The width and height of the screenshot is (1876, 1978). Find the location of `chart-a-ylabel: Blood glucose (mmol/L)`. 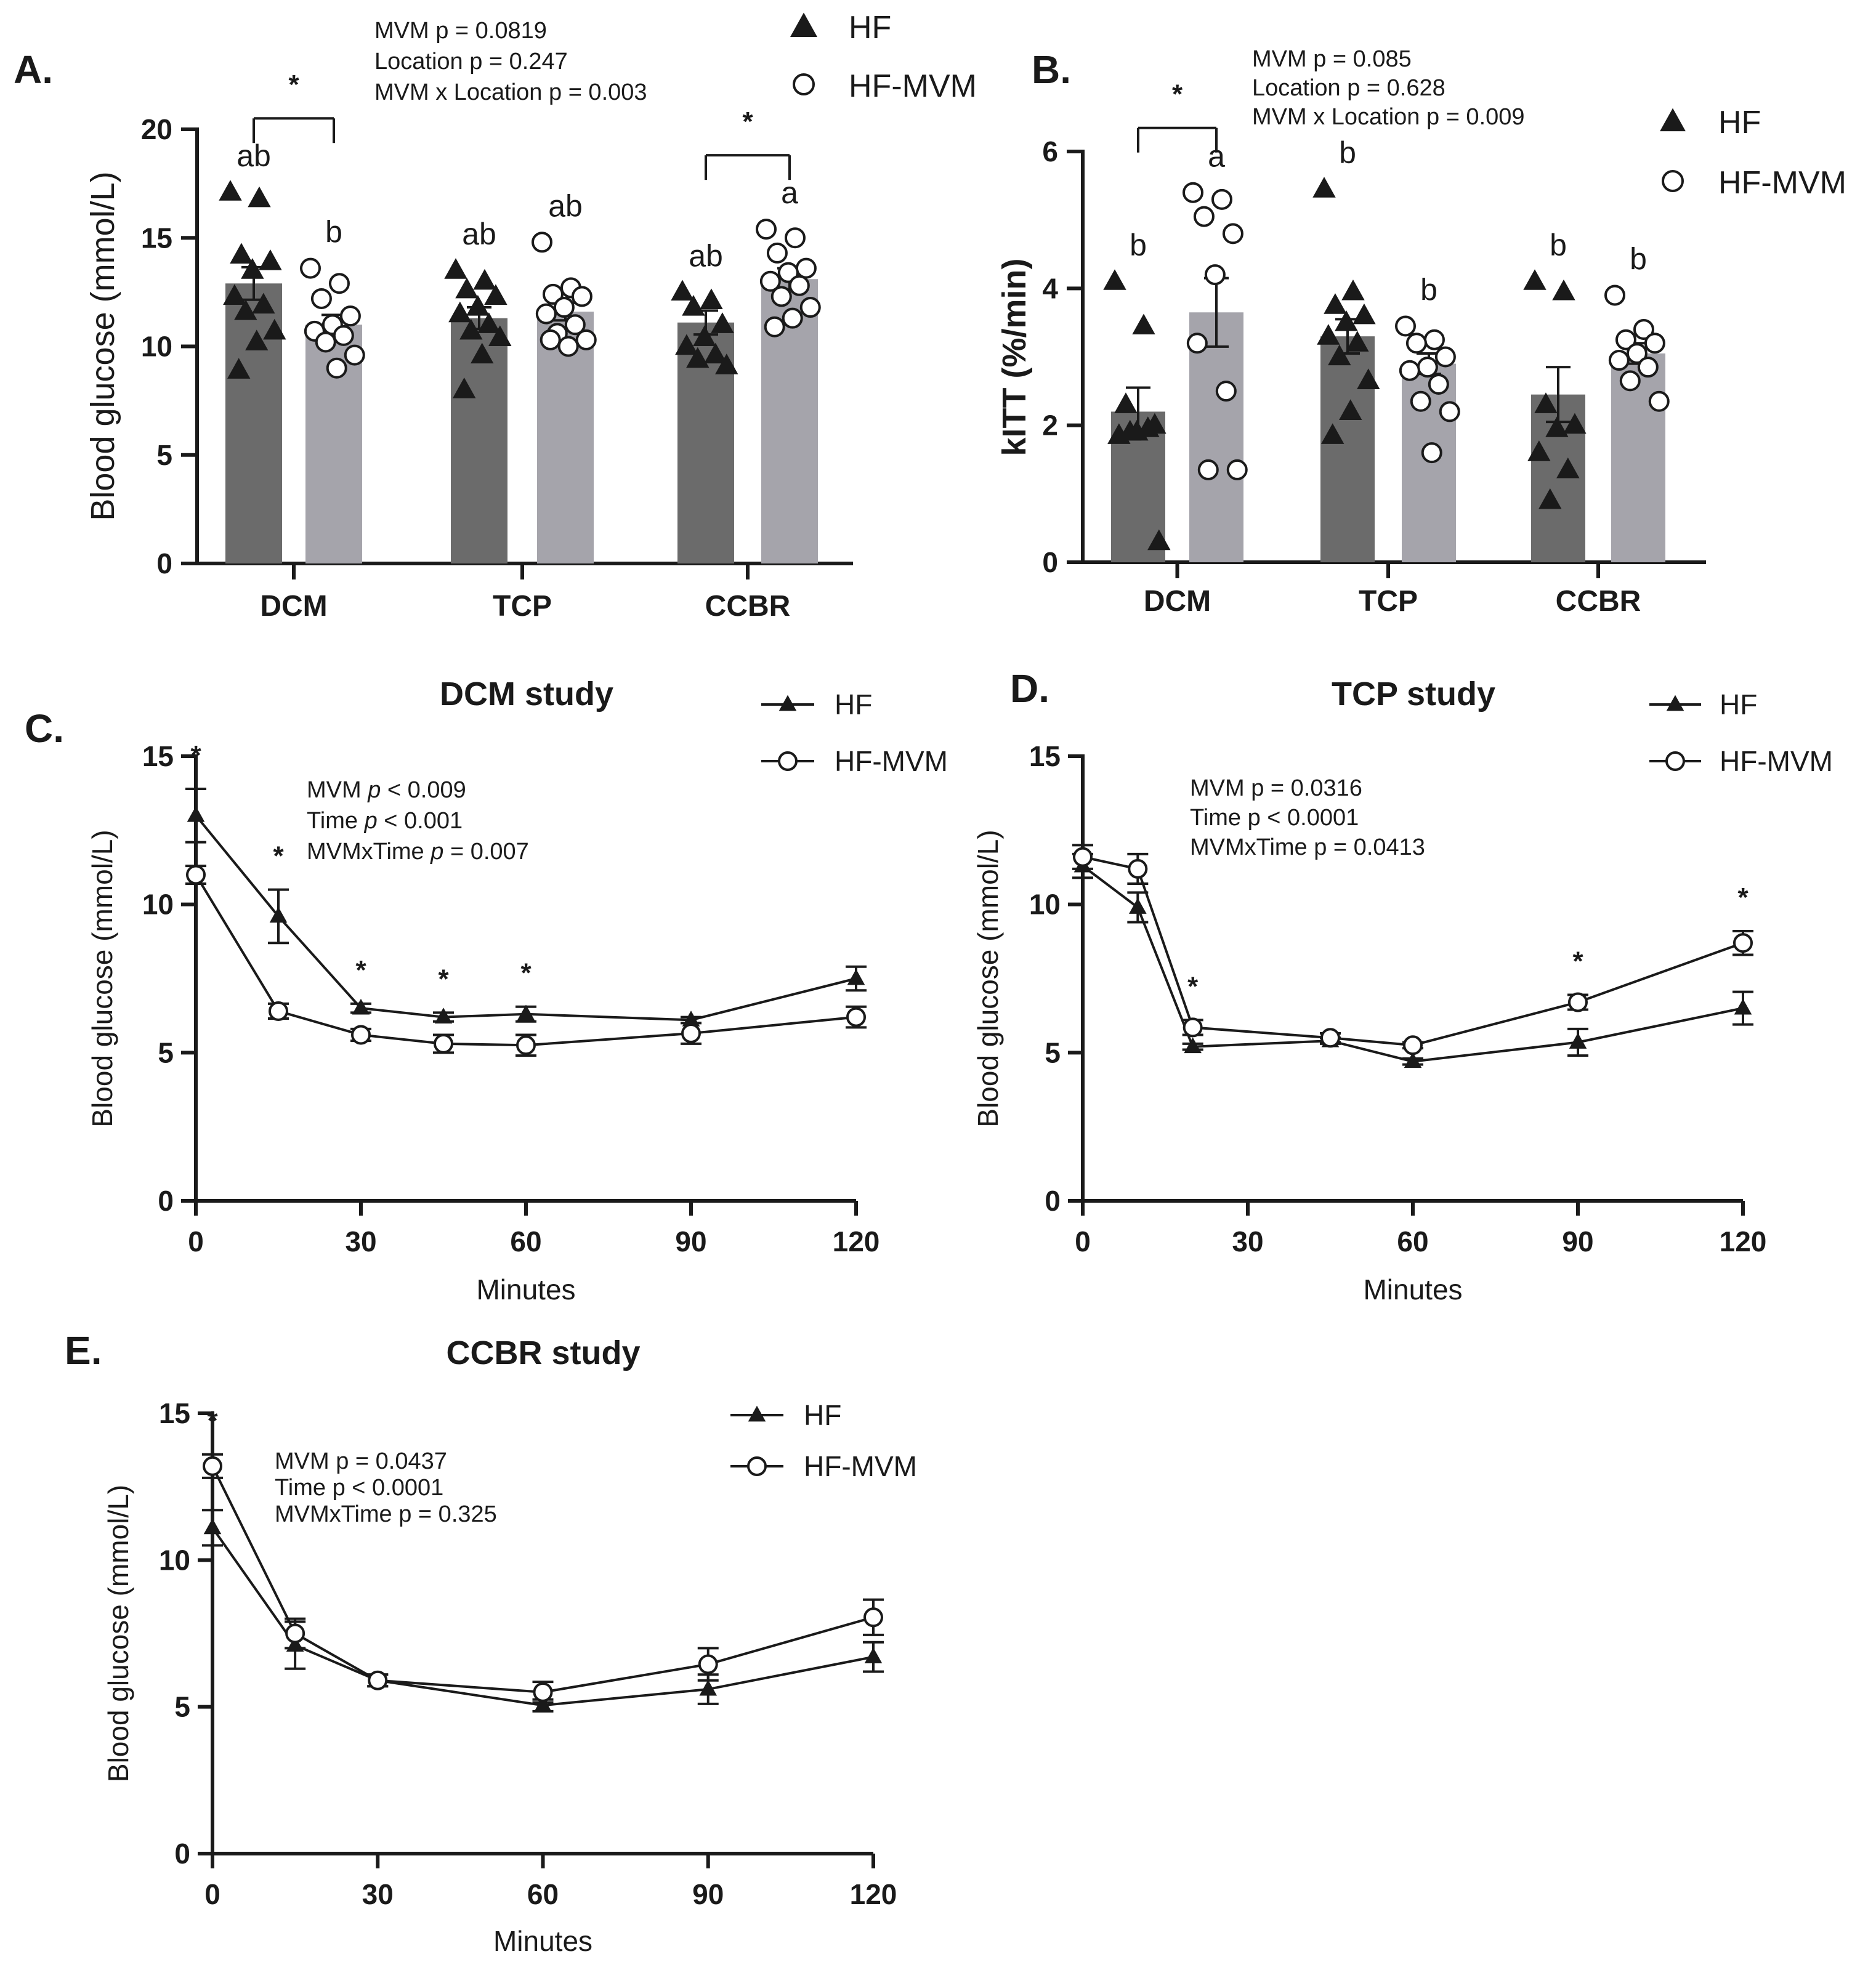

chart-a-ylabel: Blood glucose (mmol/L) is located at coordinates (102, 345).